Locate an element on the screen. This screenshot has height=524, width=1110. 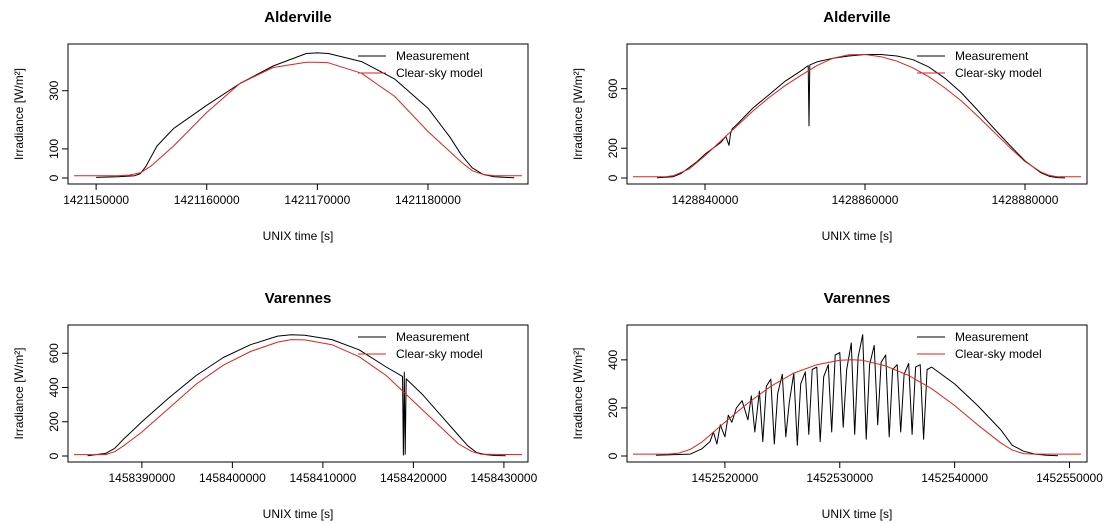
x-tick-label: 1458390000 is located at coordinates (142, 478).